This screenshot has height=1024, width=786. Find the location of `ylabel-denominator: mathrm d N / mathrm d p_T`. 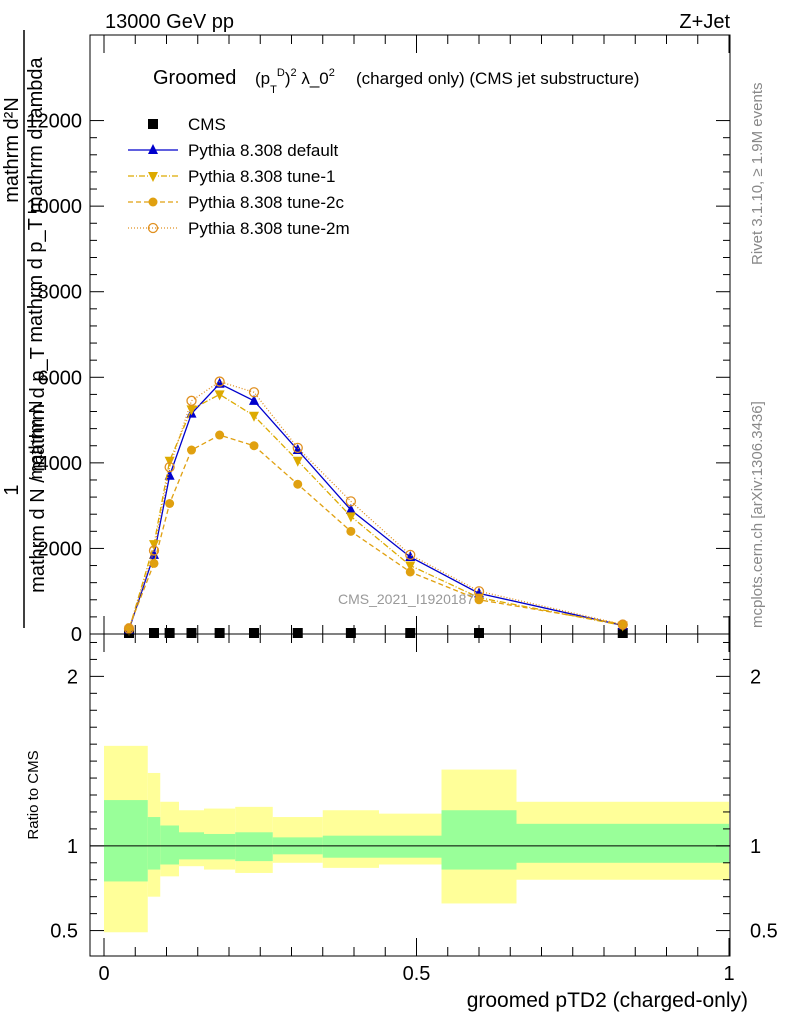

ylabel-denominator: mathrm d N / mathrm d p_T is located at coordinates (38, 470).